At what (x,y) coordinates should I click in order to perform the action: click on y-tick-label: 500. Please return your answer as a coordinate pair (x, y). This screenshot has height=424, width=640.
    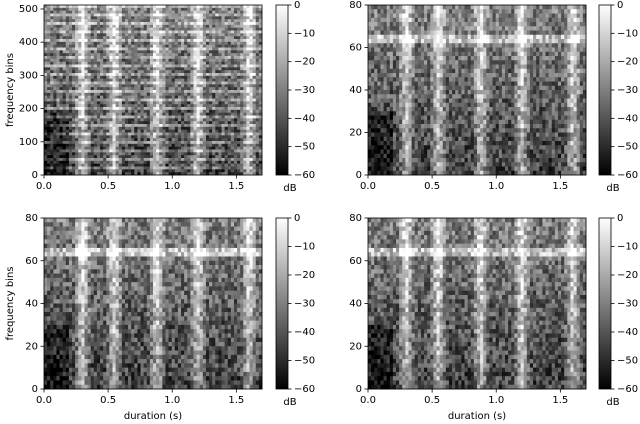
    Looking at the image, I should click on (28, 9).